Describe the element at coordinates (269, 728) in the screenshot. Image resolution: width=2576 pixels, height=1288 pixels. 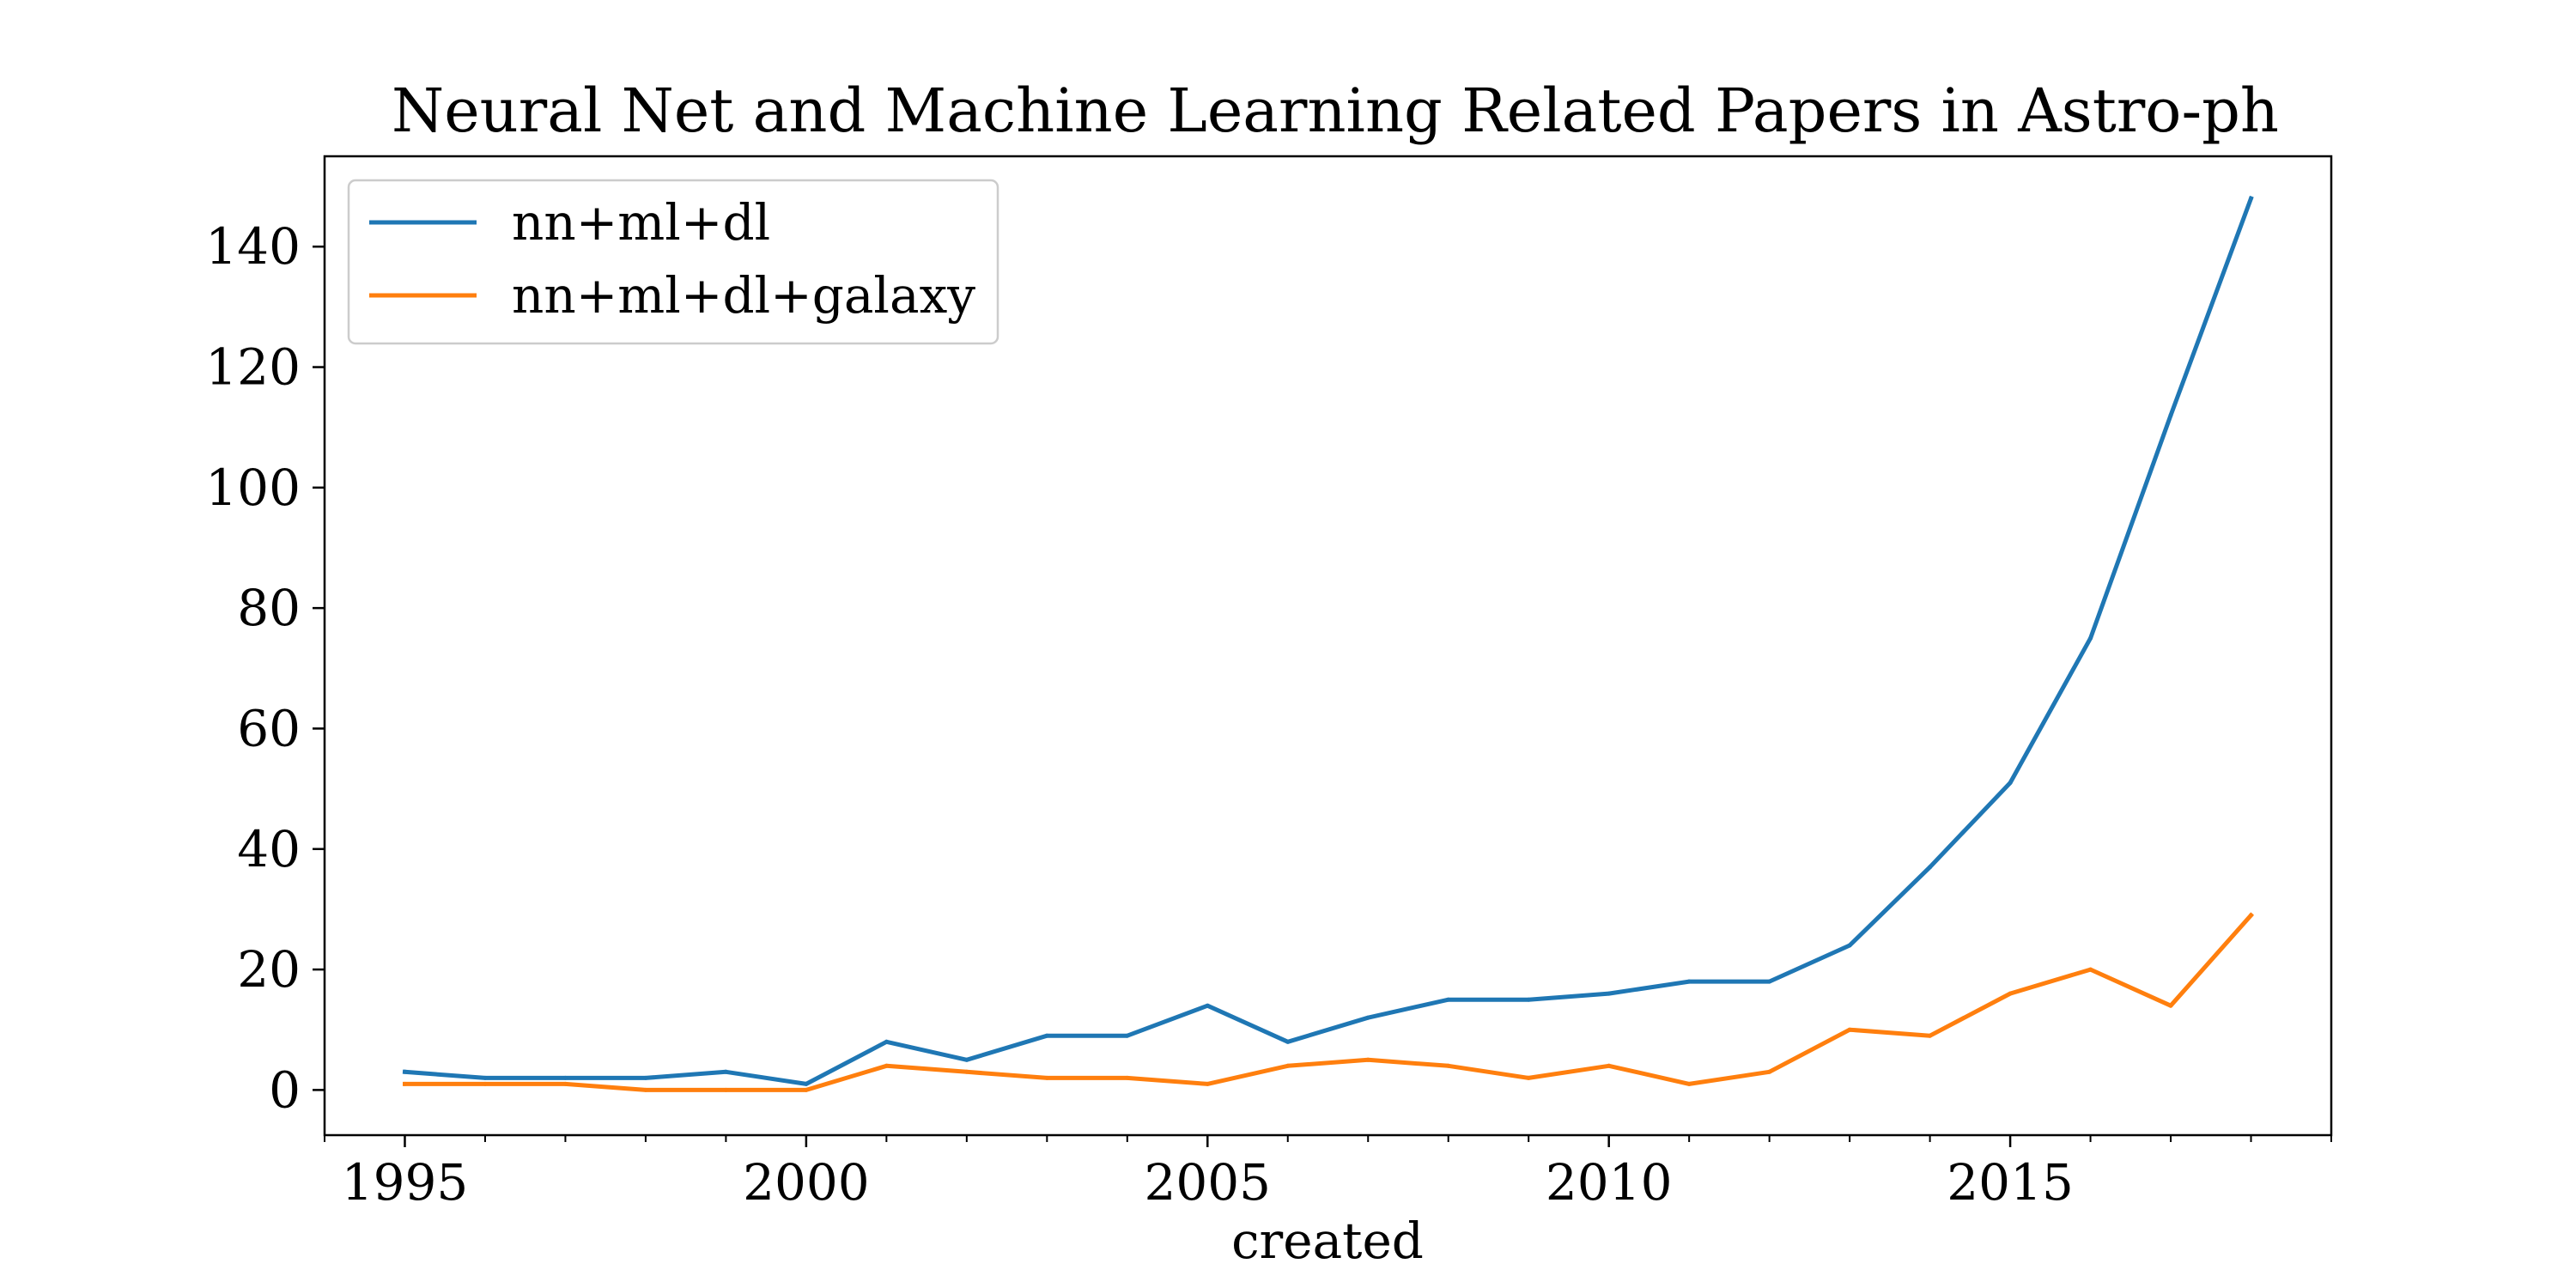
I see `y-tick-label: 60` at that location.